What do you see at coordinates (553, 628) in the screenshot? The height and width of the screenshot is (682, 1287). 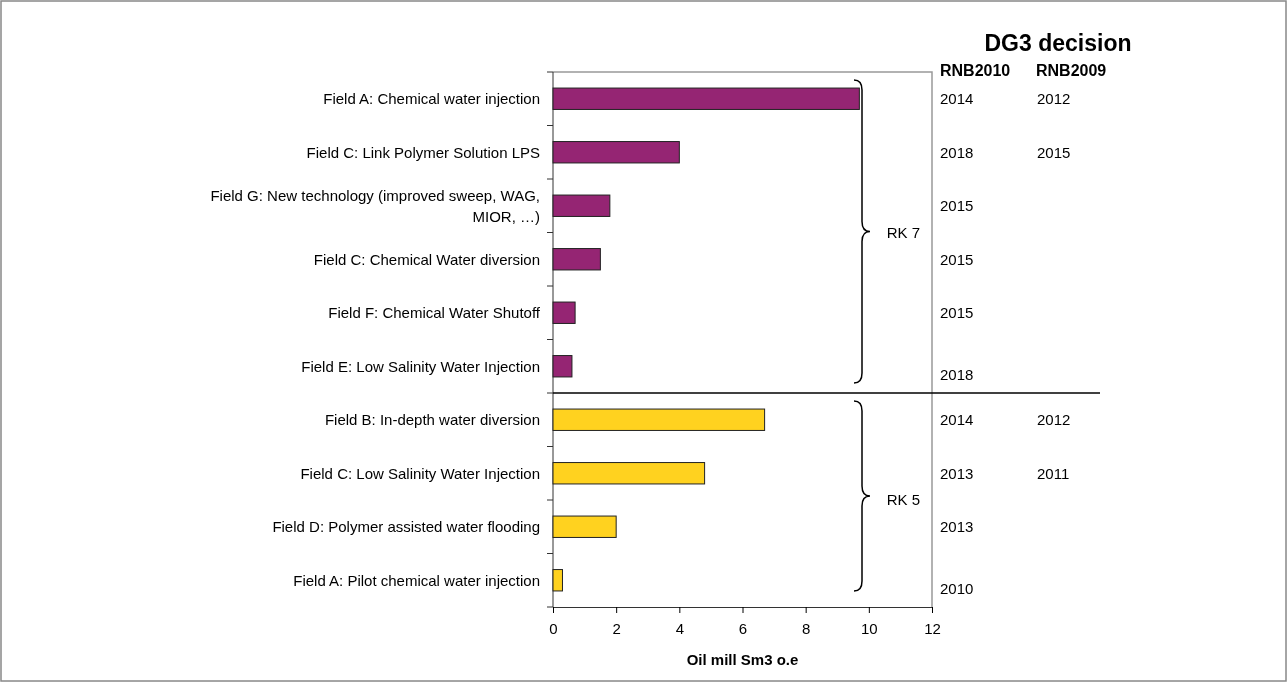 I see `x-tick-label: 0` at bounding box center [553, 628].